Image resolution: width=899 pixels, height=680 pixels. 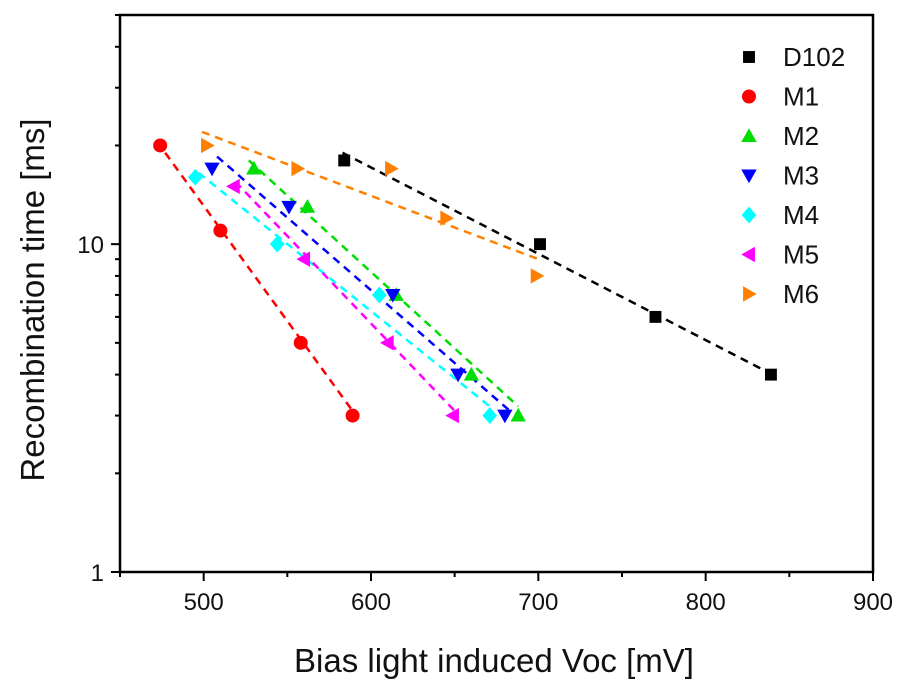 I want to click on fit-line-m1, so click(x=259, y=282).